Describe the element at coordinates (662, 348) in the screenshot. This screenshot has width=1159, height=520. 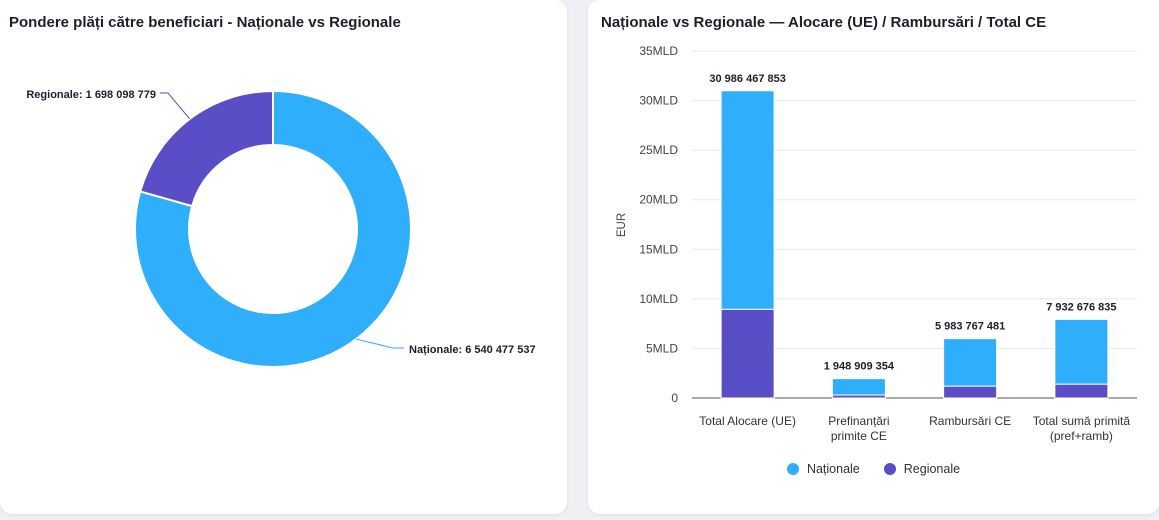
I see `y-tick-label: 5MLD` at that location.